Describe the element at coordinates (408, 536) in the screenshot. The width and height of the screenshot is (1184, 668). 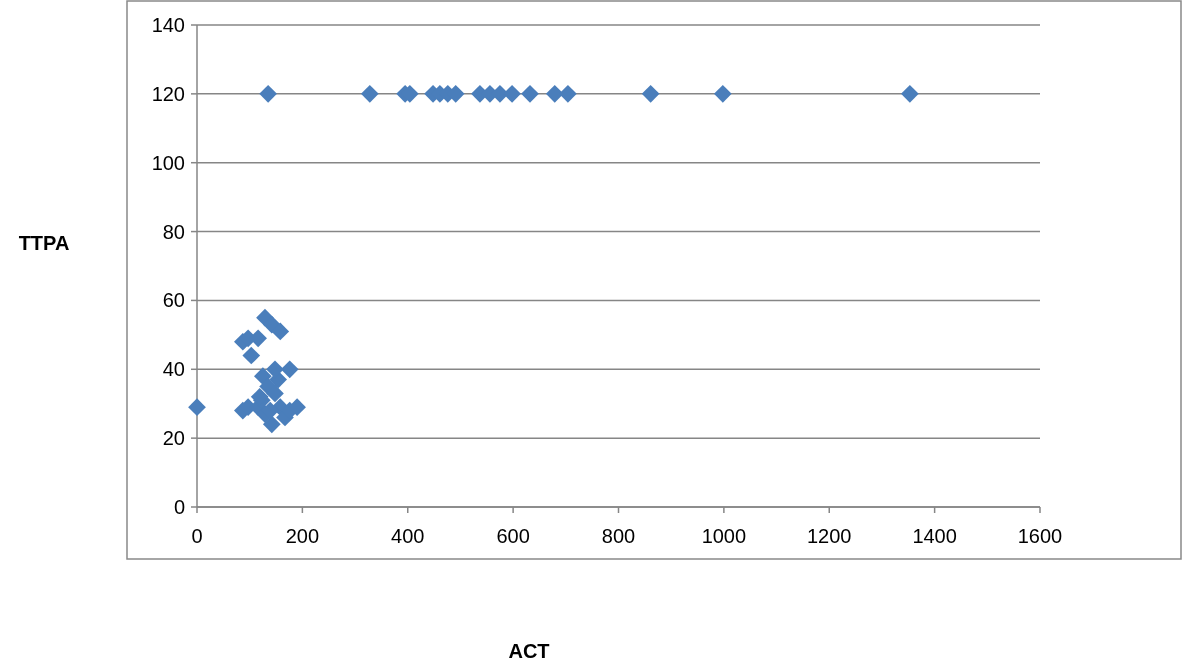
I see `x-tick-label: 400` at that location.